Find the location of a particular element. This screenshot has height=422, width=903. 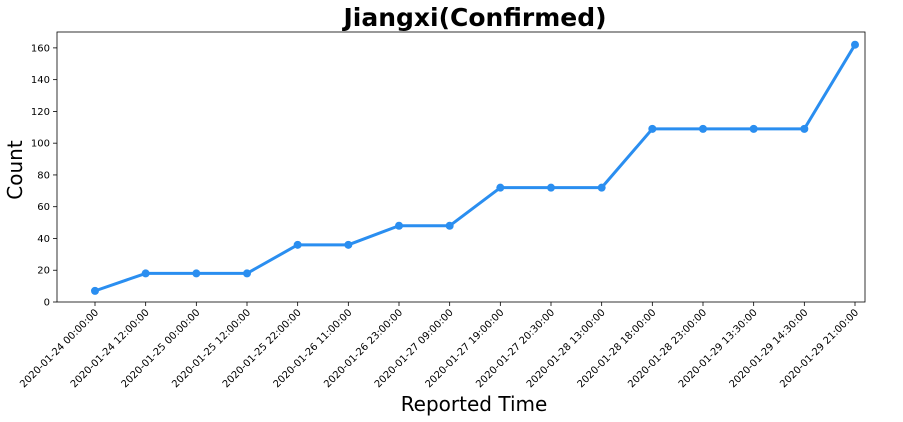

y-tick-label: 40 is located at coordinates (43, 239).